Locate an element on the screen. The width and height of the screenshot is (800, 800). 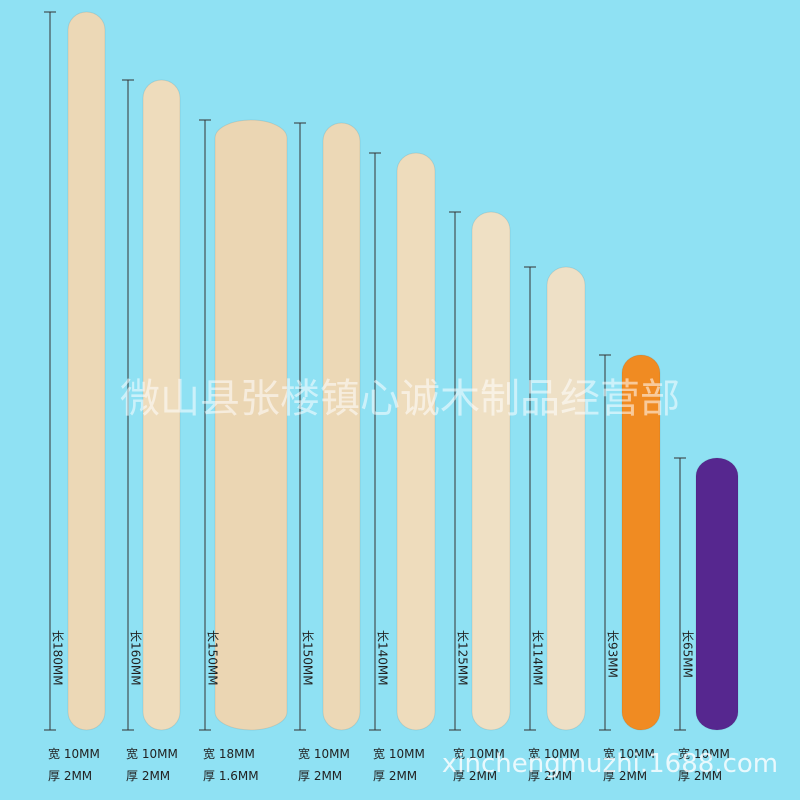
width-label: 宽 18MM is located at coordinates (229, 753).